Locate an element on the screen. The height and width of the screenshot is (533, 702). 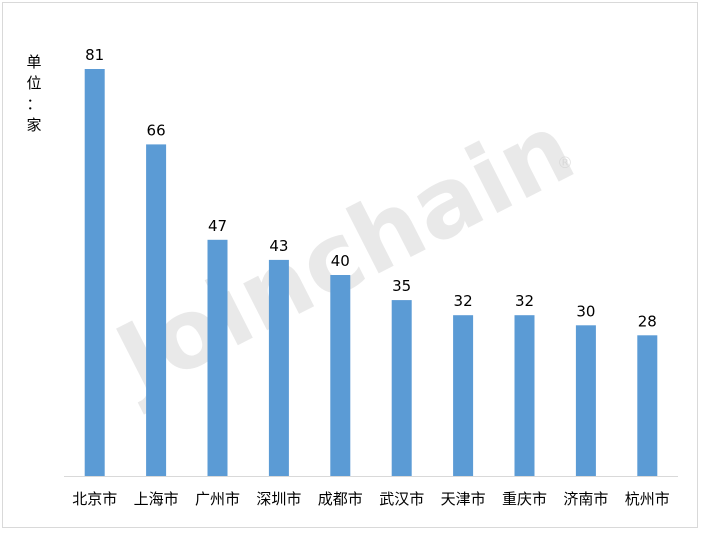
watermark-registered-mark: ® is located at coordinates (565, 162).